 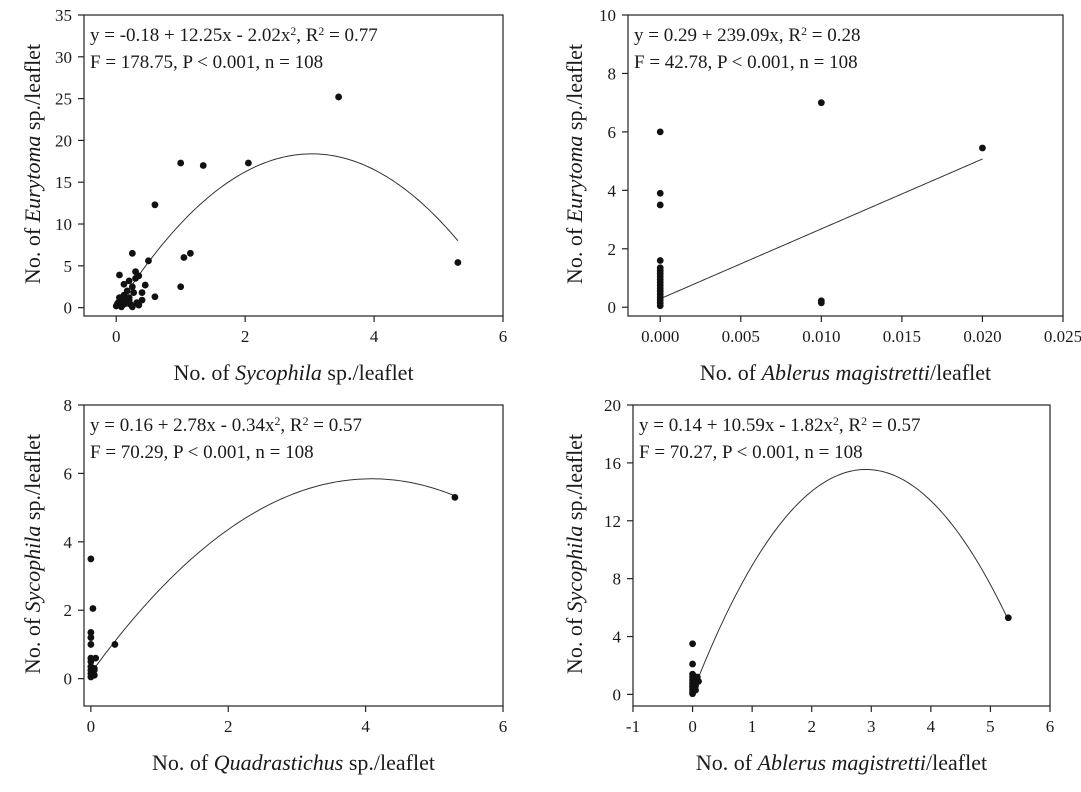 I want to click on y-tick-label: 30, so click(x=63, y=57).